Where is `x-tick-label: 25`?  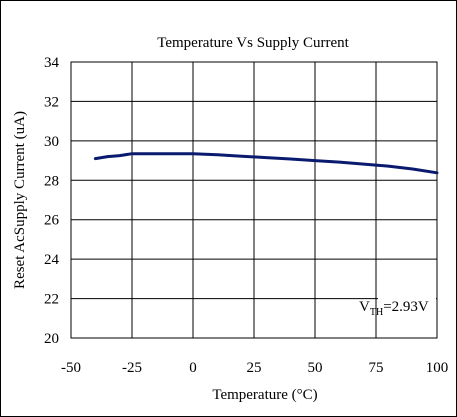
x-tick-label: 25 is located at coordinates (254, 368).